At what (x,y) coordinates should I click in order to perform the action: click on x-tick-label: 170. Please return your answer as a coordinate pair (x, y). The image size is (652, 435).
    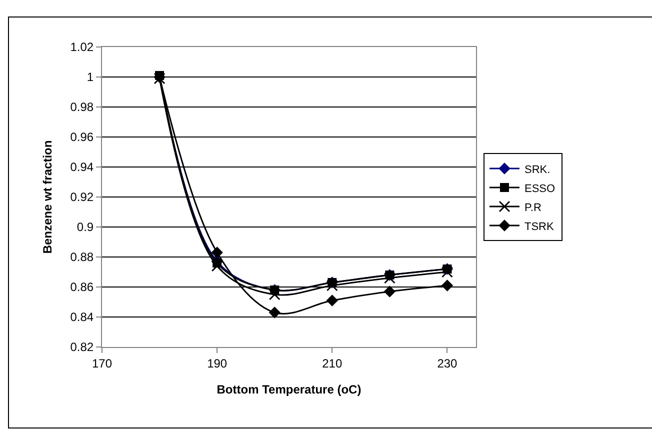
    Looking at the image, I should click on (102, 363).